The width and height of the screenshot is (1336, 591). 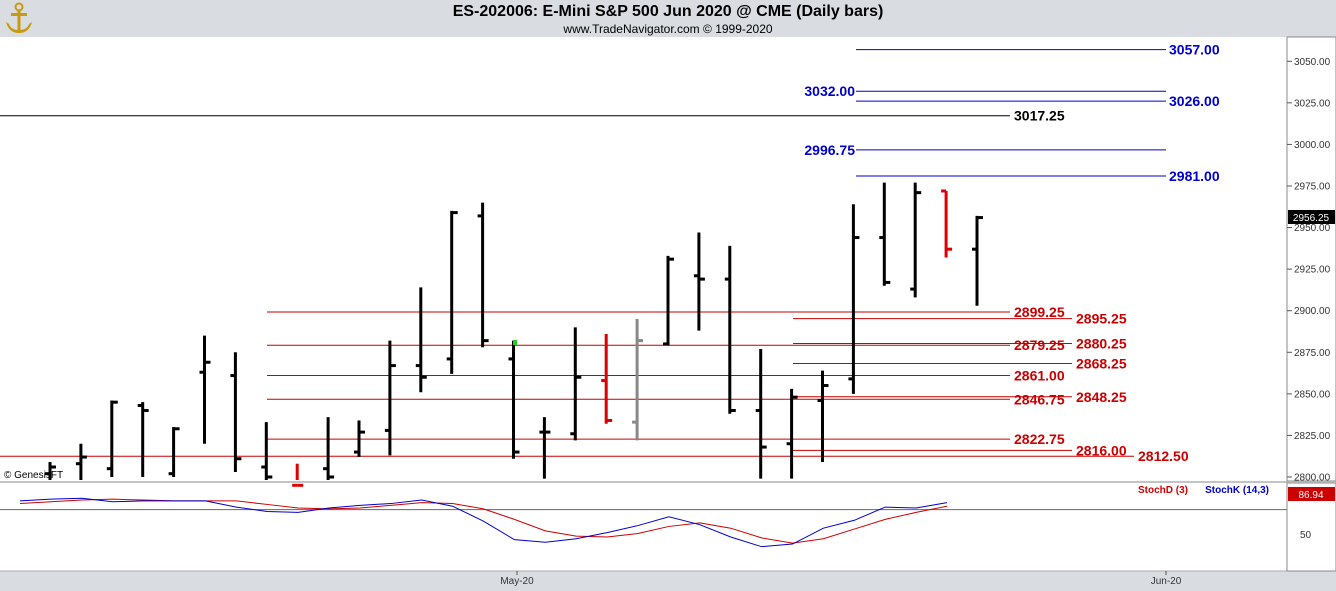 I want to click on stochk-legend: StochK (14,3), so click(x=1237, y=490).